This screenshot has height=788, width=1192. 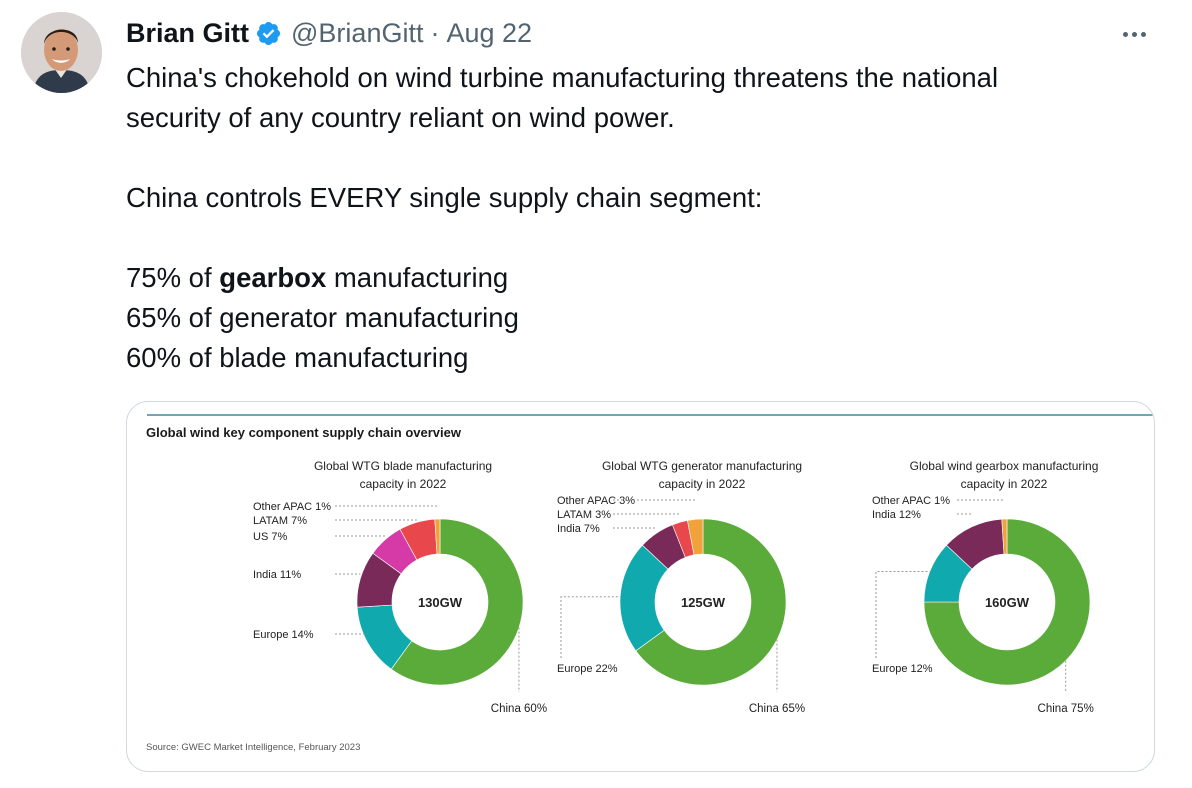 What do you see at coordinates (440, 602) in the screenshot?
I see `donut-center-label: 130GW` at bounding box center [440, 602].